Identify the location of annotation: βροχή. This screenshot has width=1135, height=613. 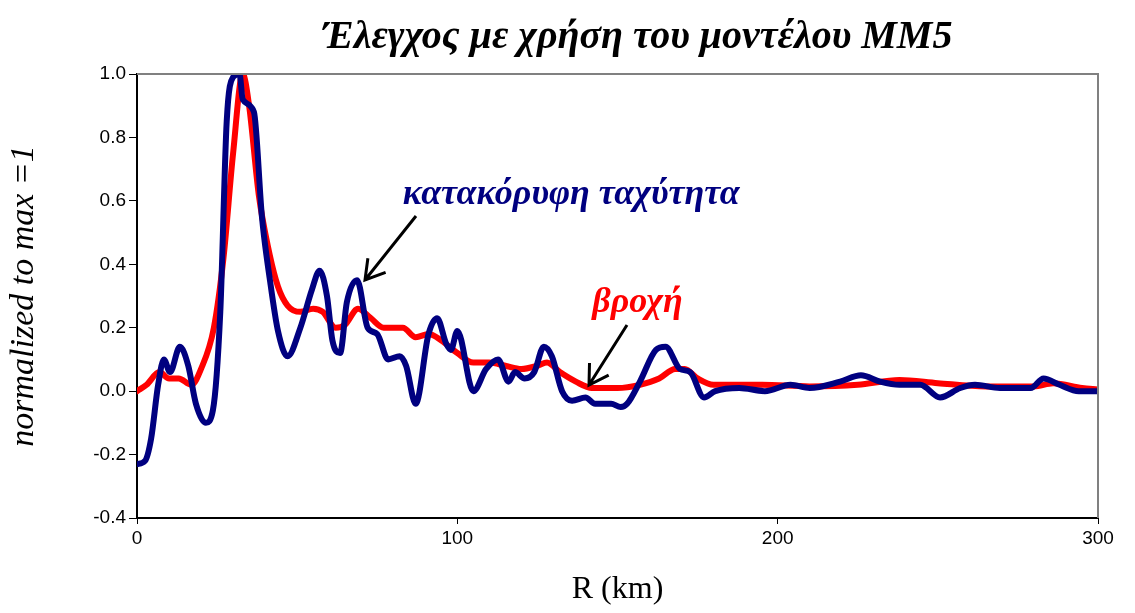
(636, 300).